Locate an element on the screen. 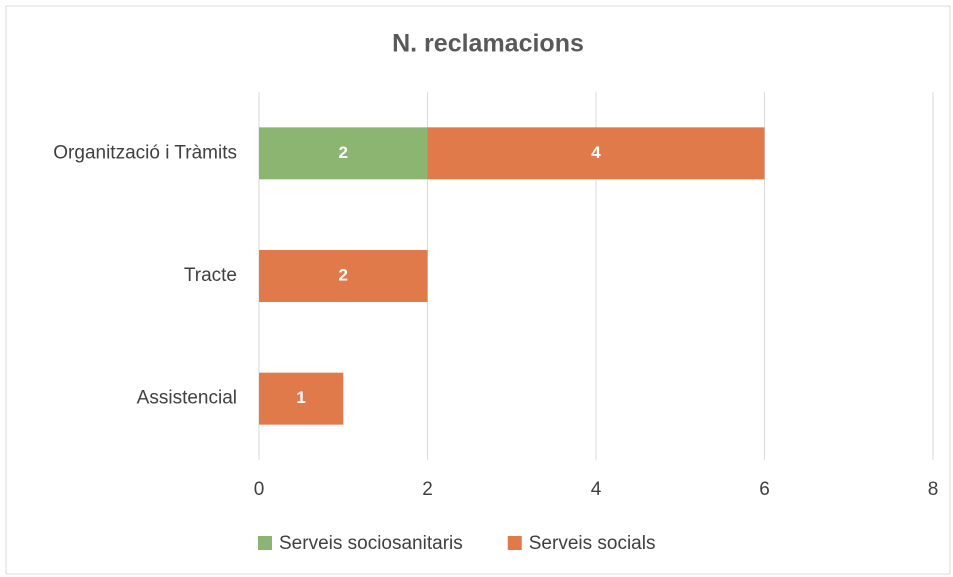 The height and width of the screenshot is (577, 953). x-tick-label: 6 is located at coordinates (764, 489).